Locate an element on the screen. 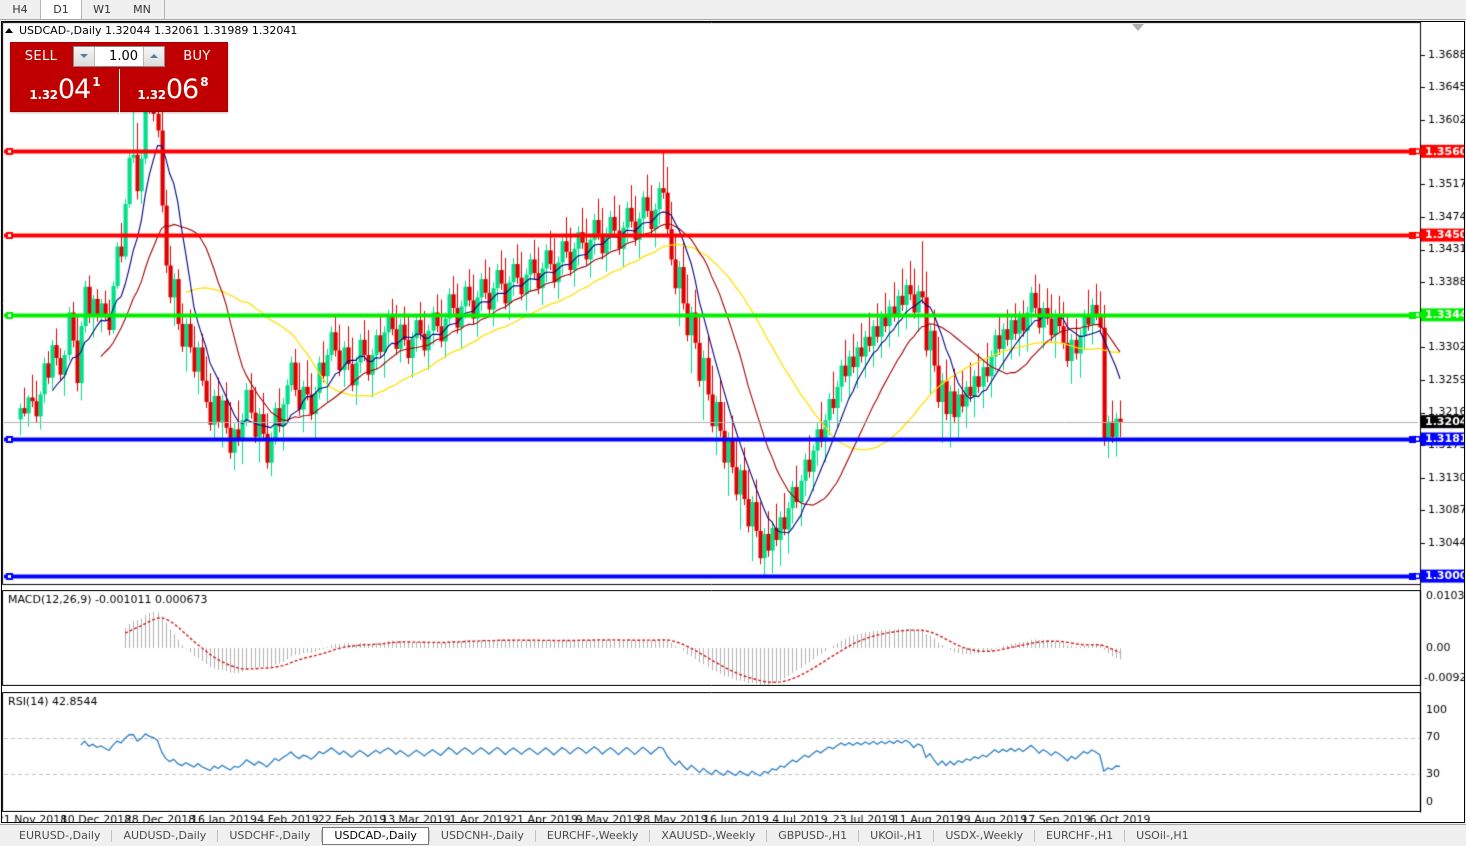 The image size is (1466, 846). volume-increase-button is located at coordinates (153, 56).